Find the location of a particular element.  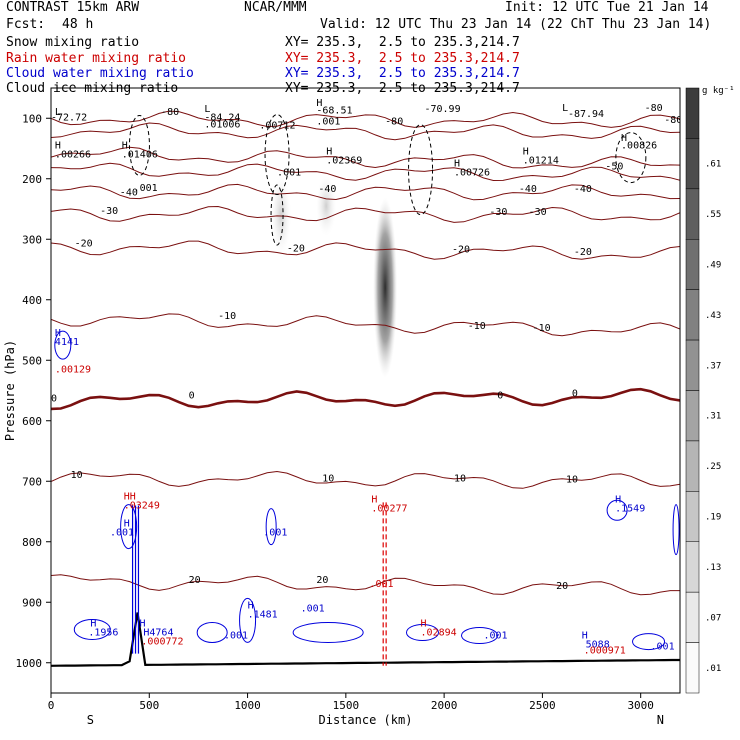

snow-shading-core is located at coordinates (385, 287).